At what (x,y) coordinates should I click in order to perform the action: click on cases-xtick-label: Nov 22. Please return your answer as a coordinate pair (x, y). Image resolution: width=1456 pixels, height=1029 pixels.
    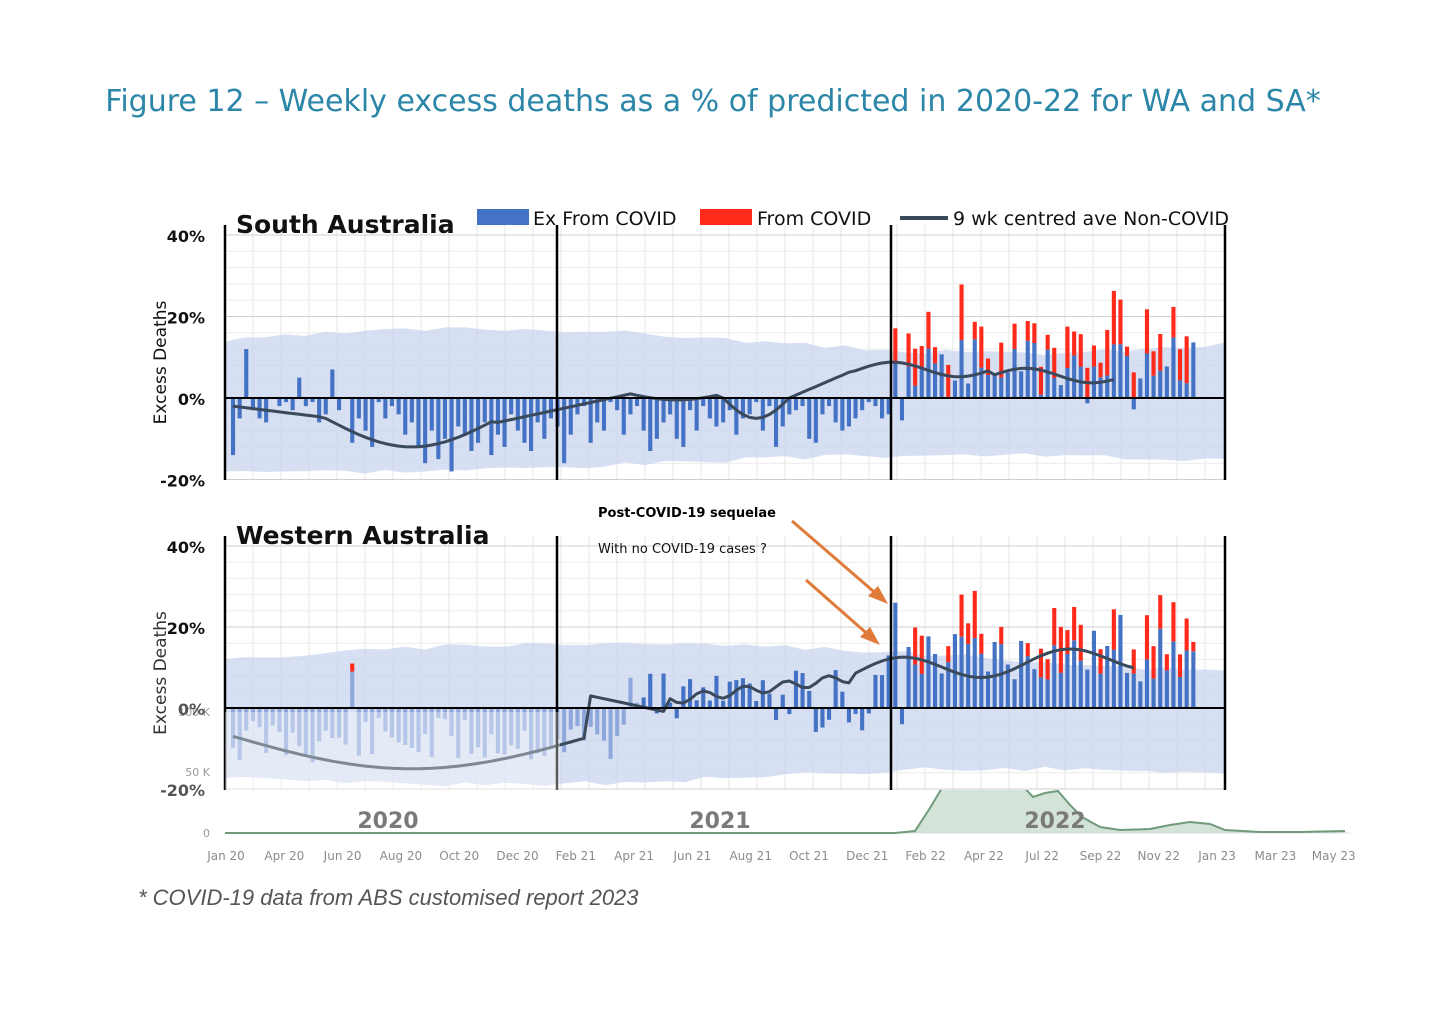
    Looking at the image, I should click on (1159, 856).